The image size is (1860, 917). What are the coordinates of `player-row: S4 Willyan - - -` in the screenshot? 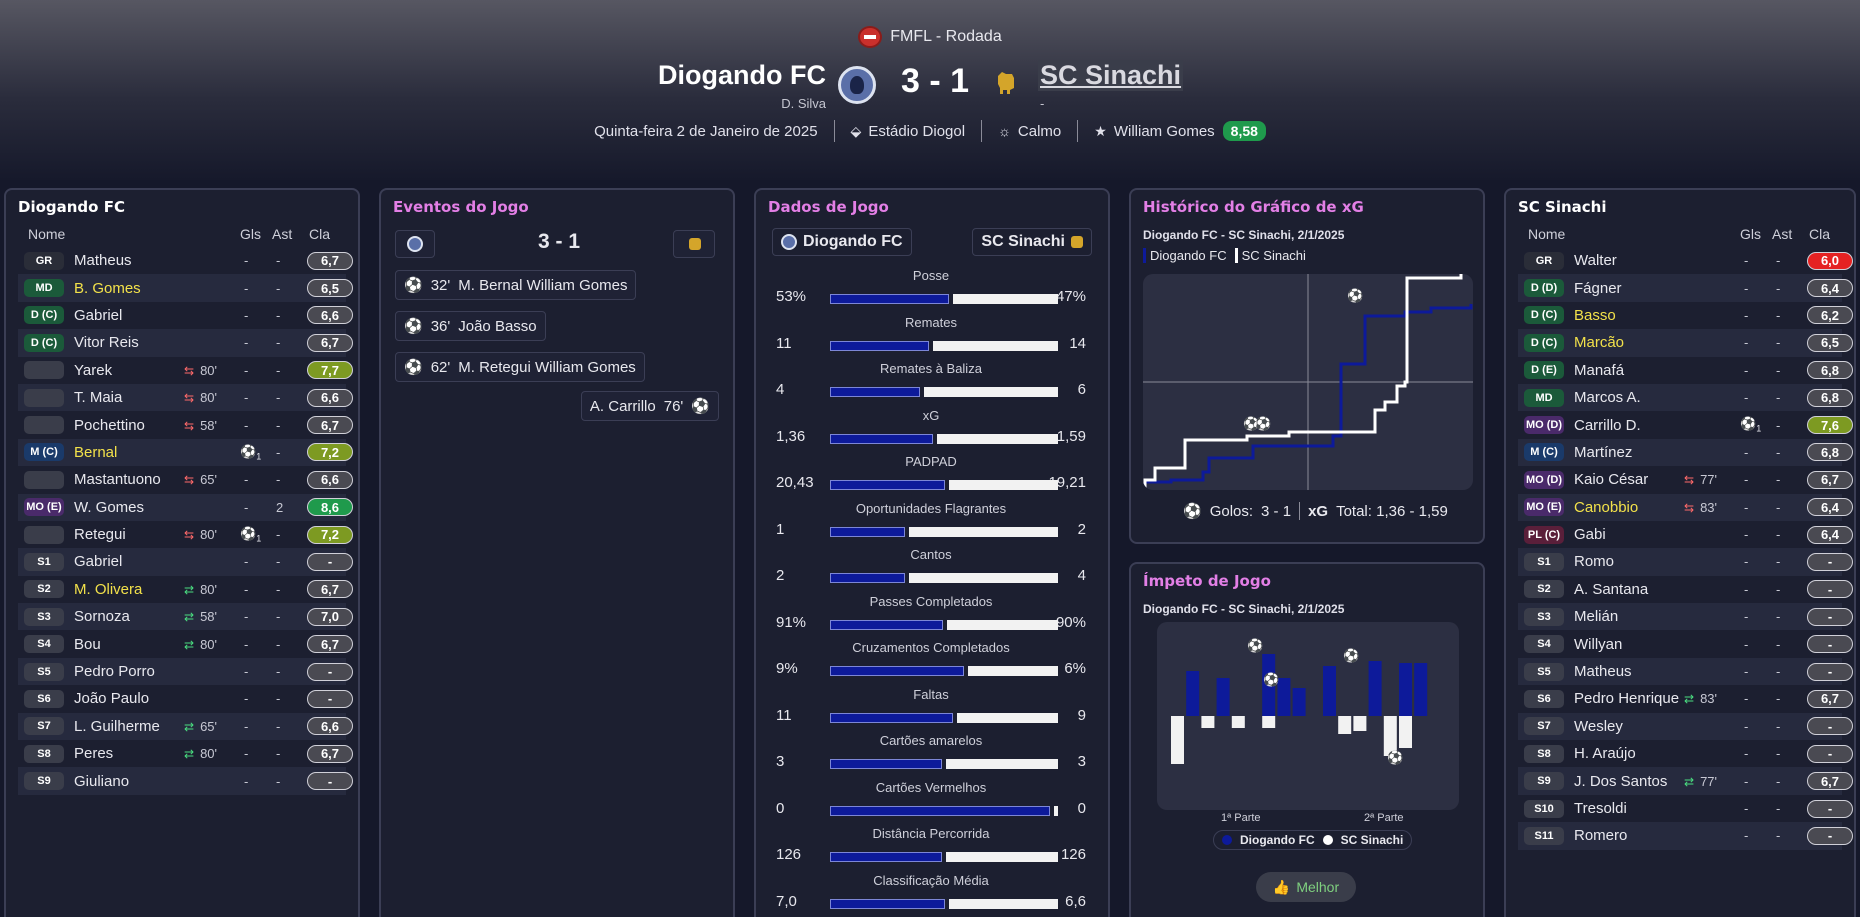 It's located at (1685, 643).